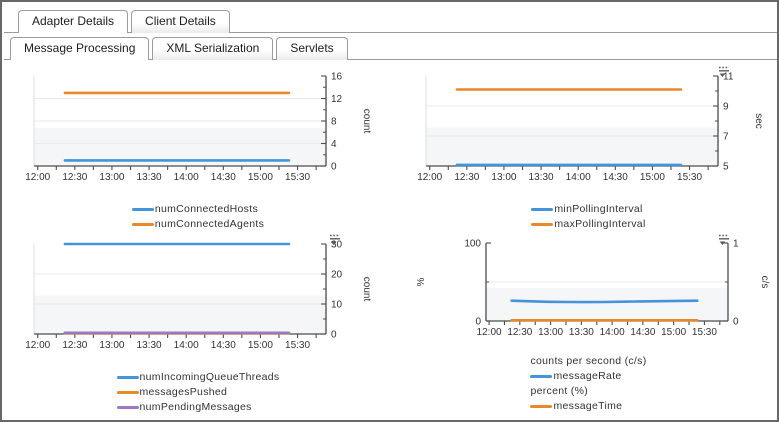 Image resolution: width=779 pixels, height=422 pixels. I want to click on y-tick-label: 8, so click(334, 122).